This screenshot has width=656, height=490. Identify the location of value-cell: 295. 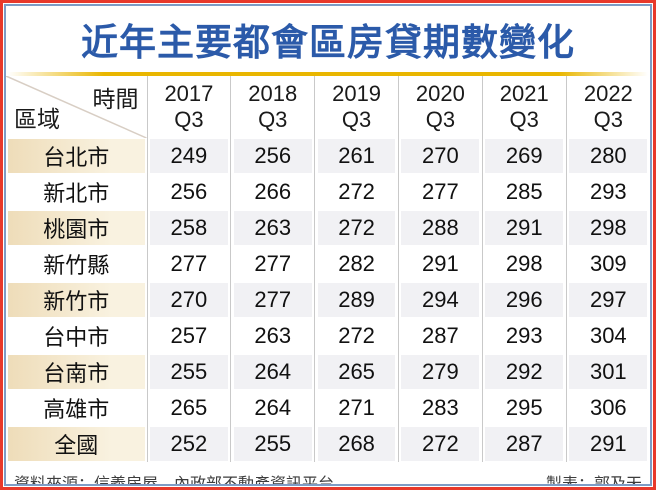
(524, 408).